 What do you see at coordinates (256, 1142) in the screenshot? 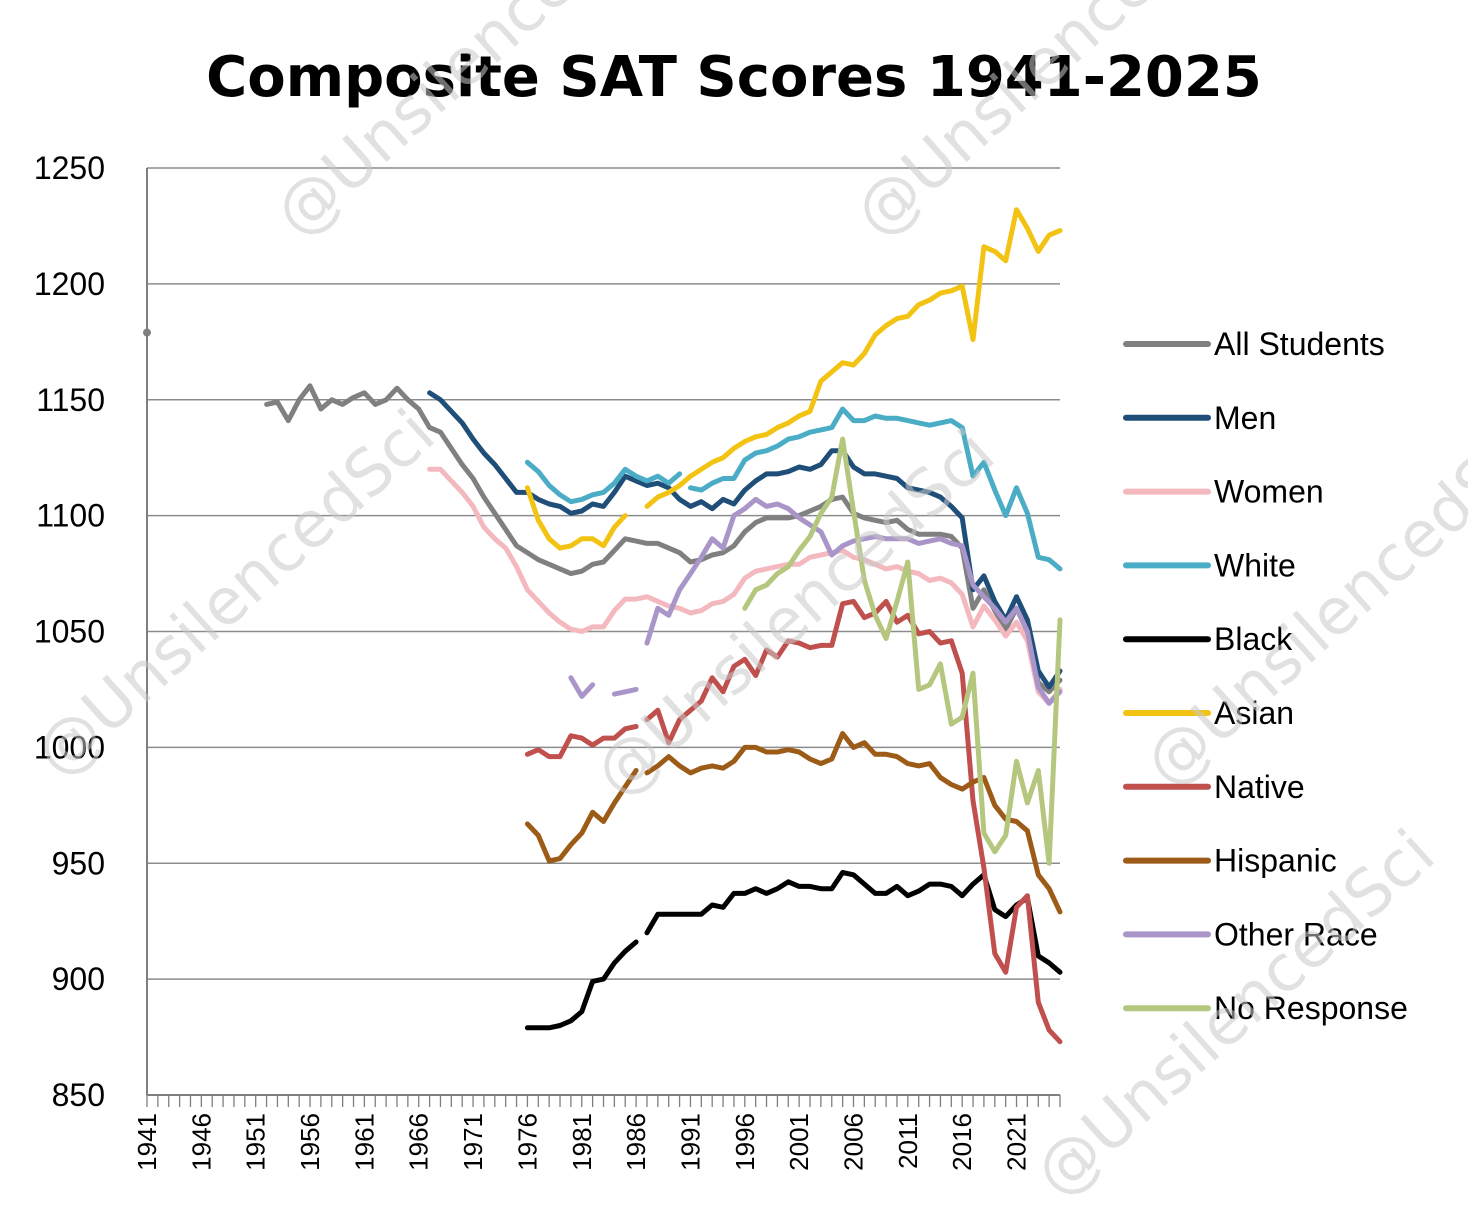
I see `x-tick-label: 1951` at bounding box center [256, 1142].